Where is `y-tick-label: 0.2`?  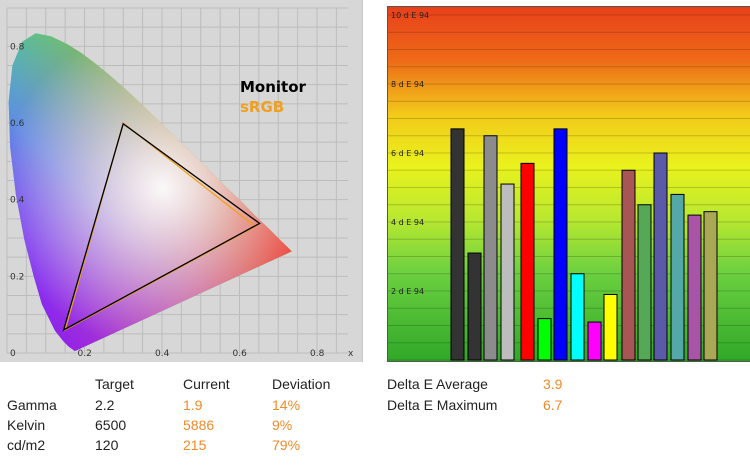
y-tick-label: 0.2 is located at coordinates (17, 277).